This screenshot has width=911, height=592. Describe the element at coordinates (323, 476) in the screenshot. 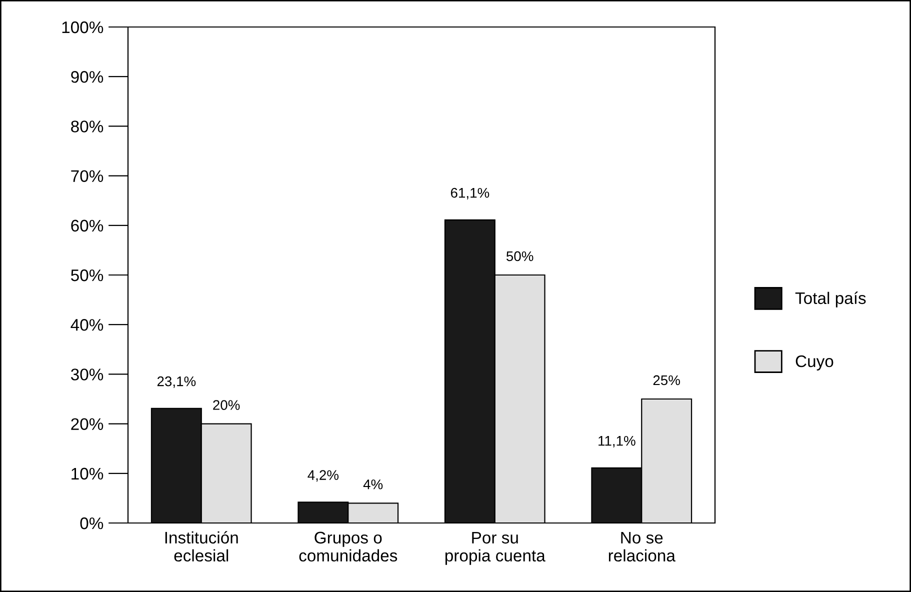

I see `data-label: 4,2%` at that location.